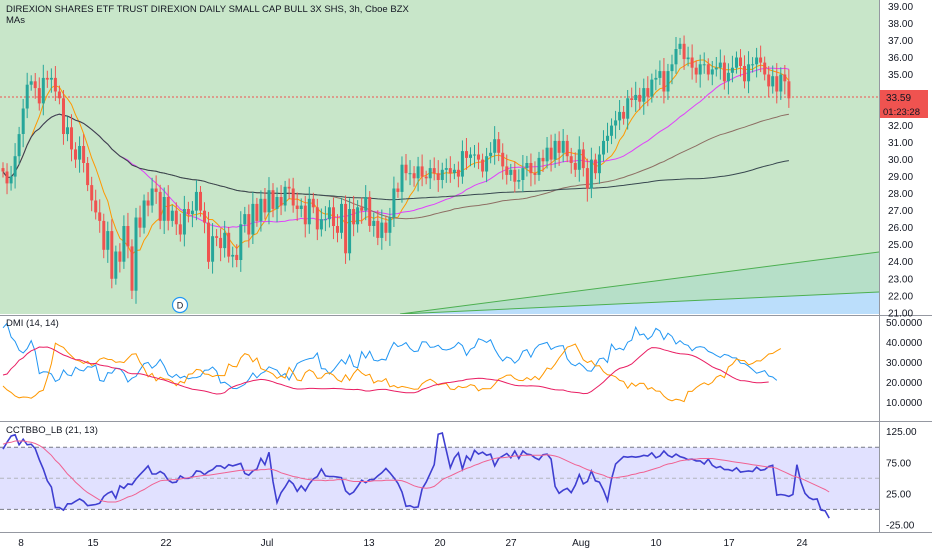 The width and height of the screenshot is (932, 550). I want to click on price-tick-label: 22.00, so click(900, 296).